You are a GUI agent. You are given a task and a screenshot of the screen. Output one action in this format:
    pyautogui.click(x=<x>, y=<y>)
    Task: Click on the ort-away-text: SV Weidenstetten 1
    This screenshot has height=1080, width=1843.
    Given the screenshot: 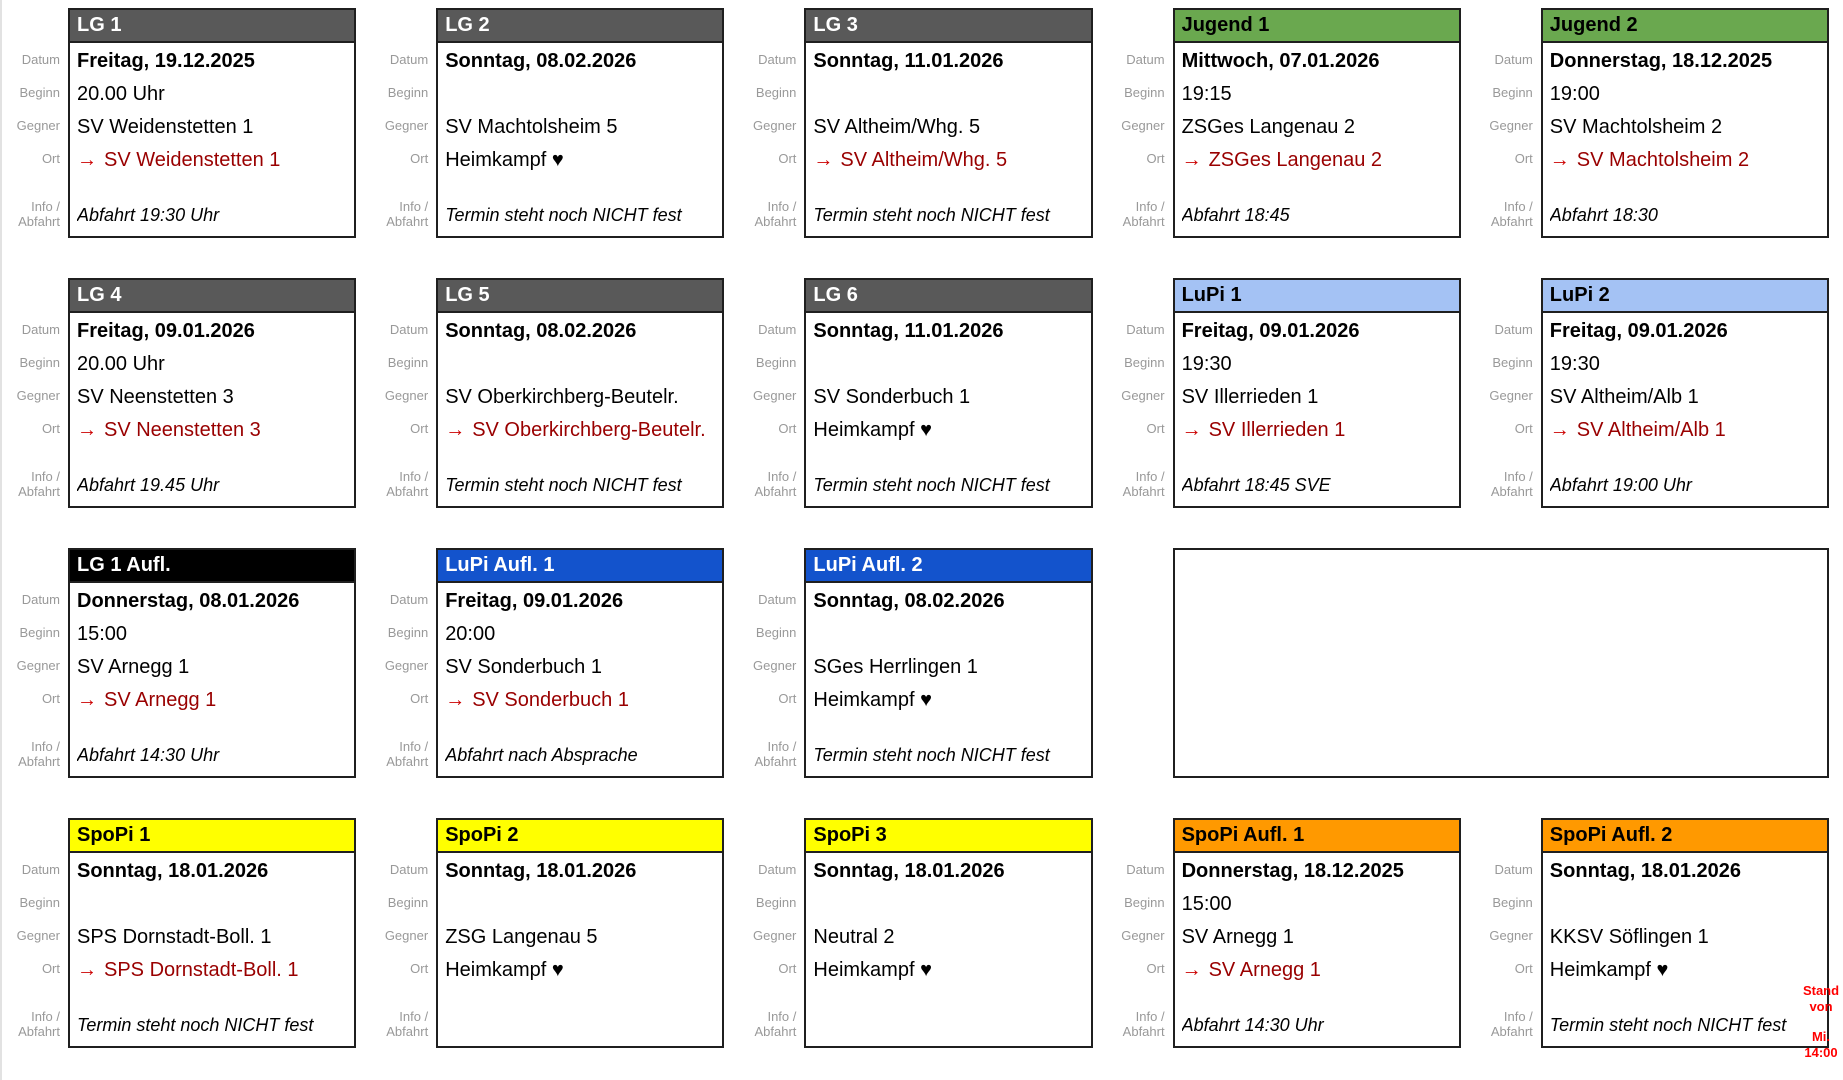 What is the action you would take?
    pyautogui.click(x=192, y=160)
    